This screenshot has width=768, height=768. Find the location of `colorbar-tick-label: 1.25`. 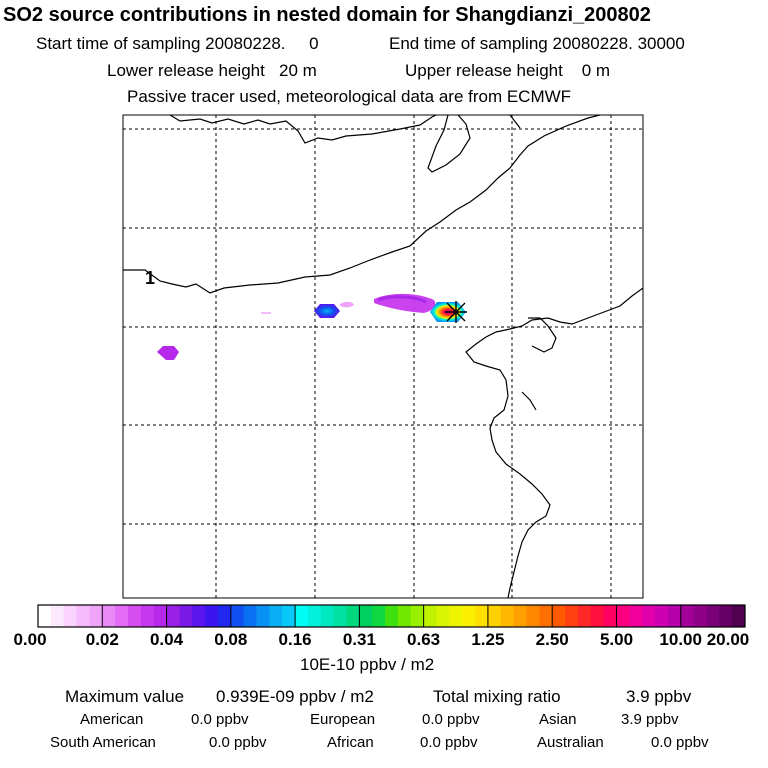

colorbar-tick-label: 1.25 is located at coordinates (487, 639).